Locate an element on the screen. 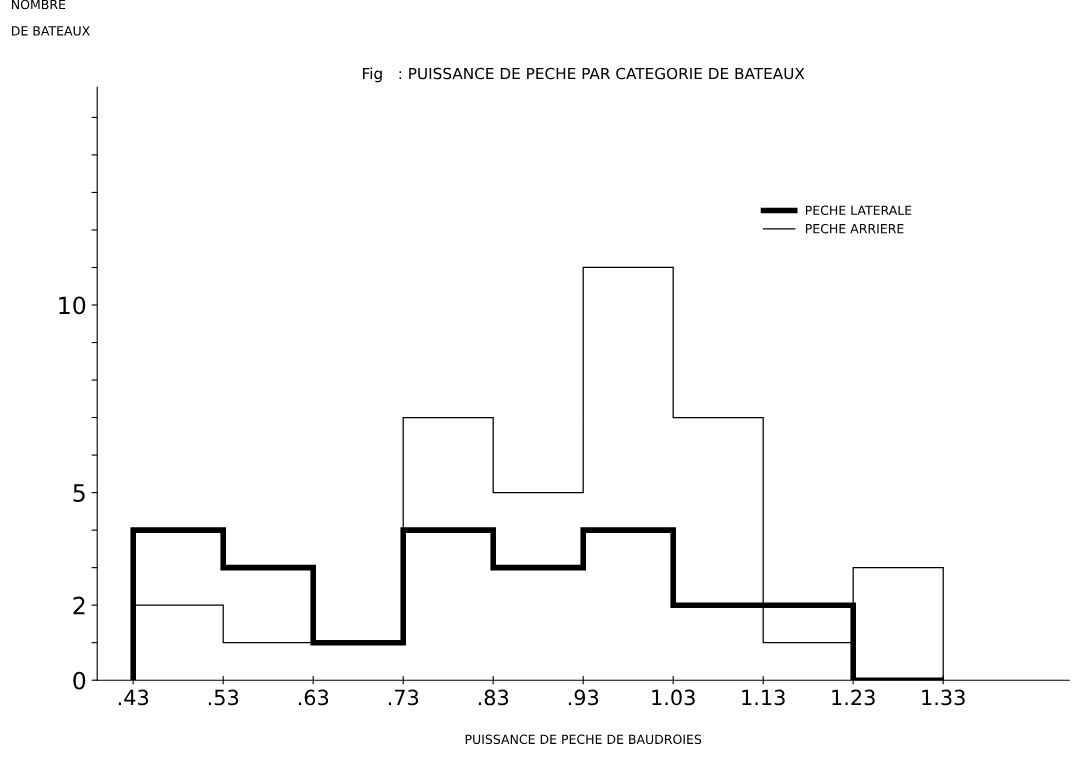 The image size is (1080, 760). x-tick-label: .53 is located at coordinates (223, 697).